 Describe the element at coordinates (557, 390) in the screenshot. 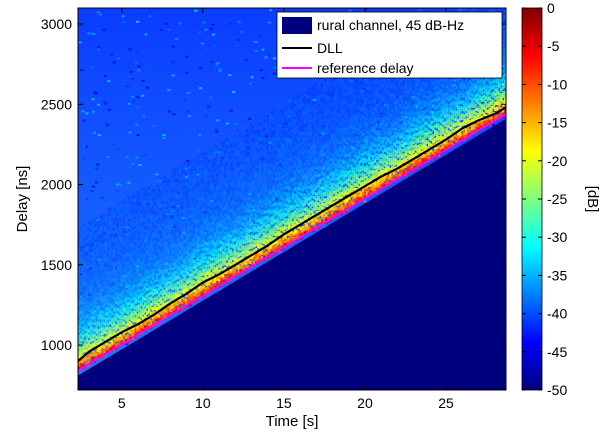

I see `colorbar-tick-label: -50` at that location.